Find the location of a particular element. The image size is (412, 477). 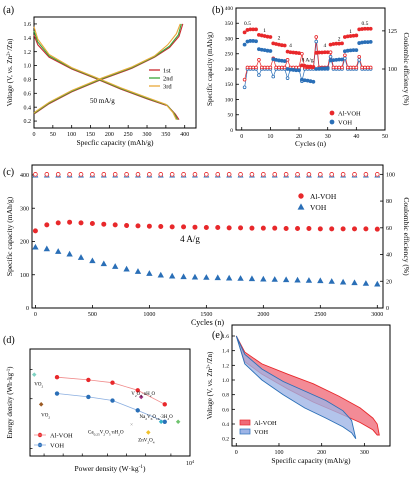

y-axis-label: Voltage (V, vs. Zn2+/Zn) is located at coordinates (10, 72).